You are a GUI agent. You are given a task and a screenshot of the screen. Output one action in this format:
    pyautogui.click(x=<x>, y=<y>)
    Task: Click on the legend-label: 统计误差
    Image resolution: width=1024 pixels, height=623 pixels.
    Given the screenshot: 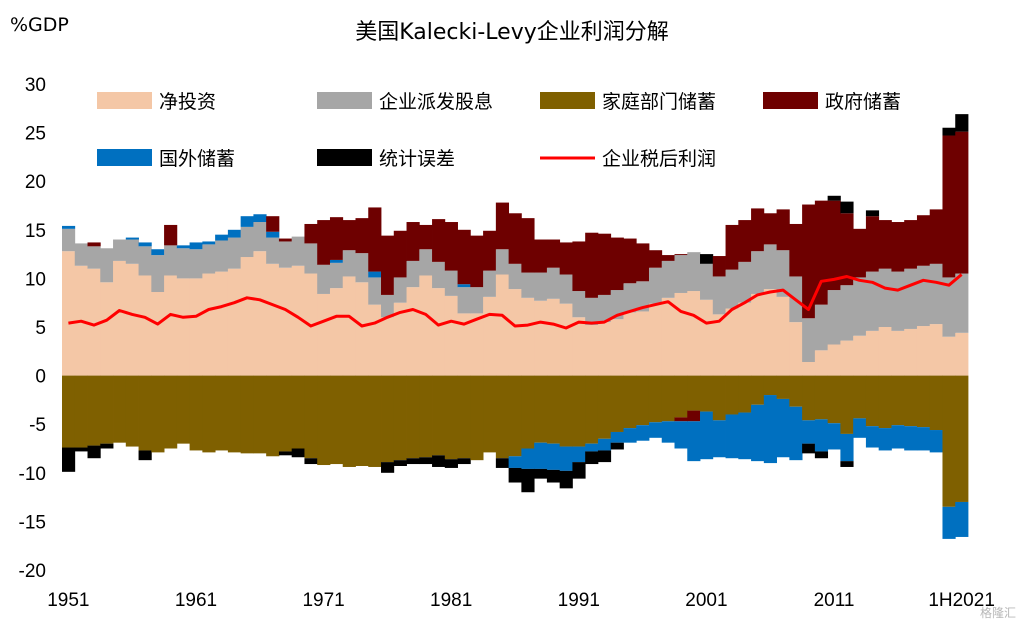 What is the action you would take?
    pyautogui.click(x=417, y=159)
    